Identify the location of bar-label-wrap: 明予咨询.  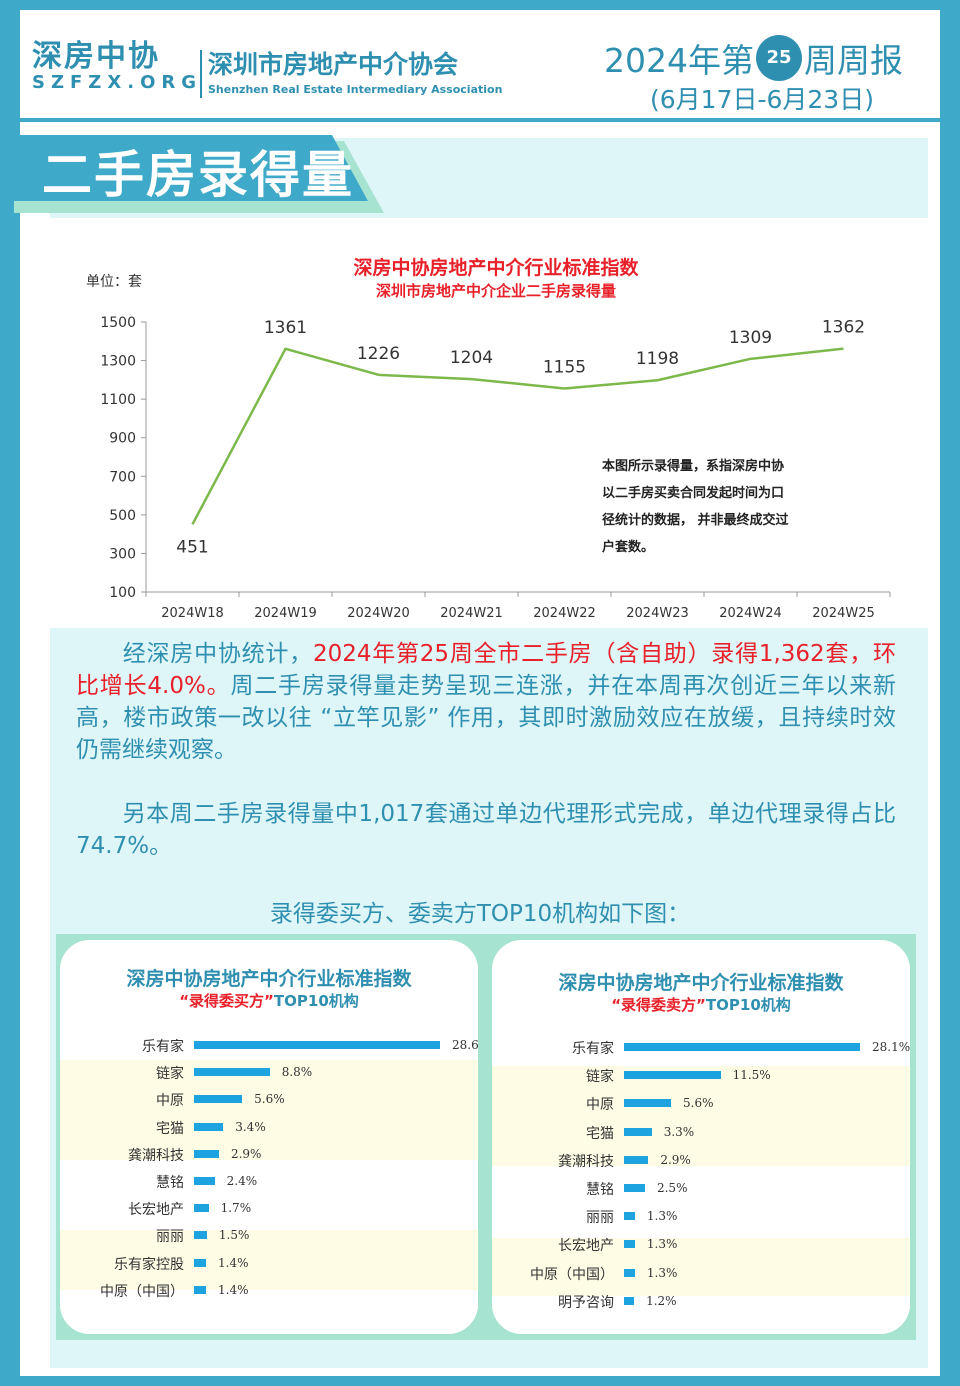
(553, 1302).